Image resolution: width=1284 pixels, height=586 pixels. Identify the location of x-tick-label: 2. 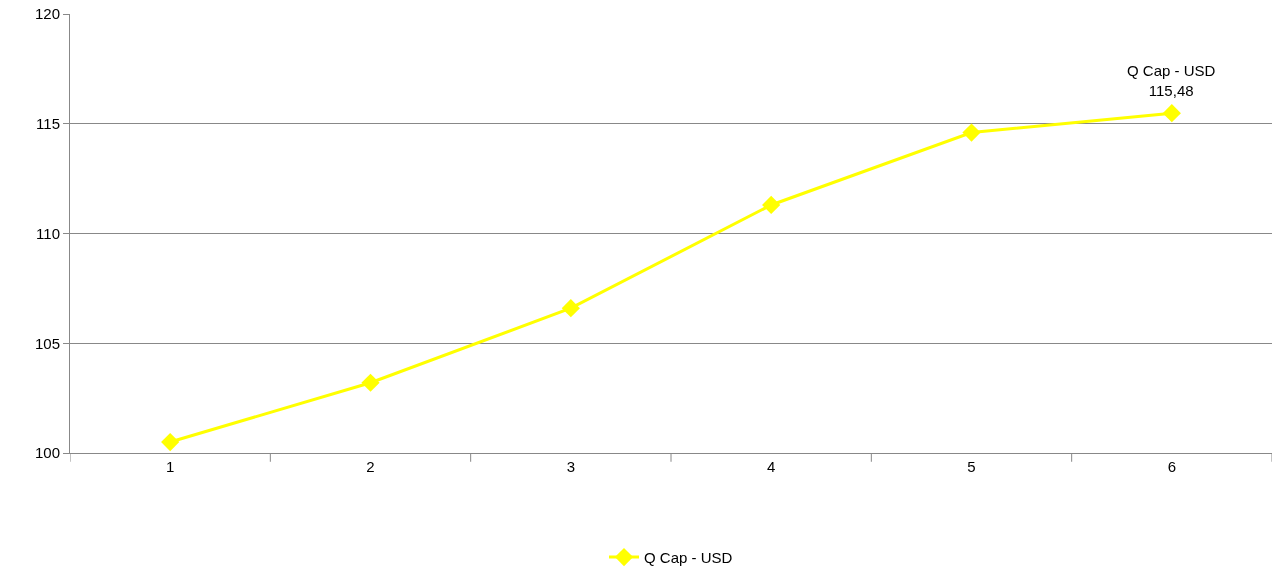
(370, 466).